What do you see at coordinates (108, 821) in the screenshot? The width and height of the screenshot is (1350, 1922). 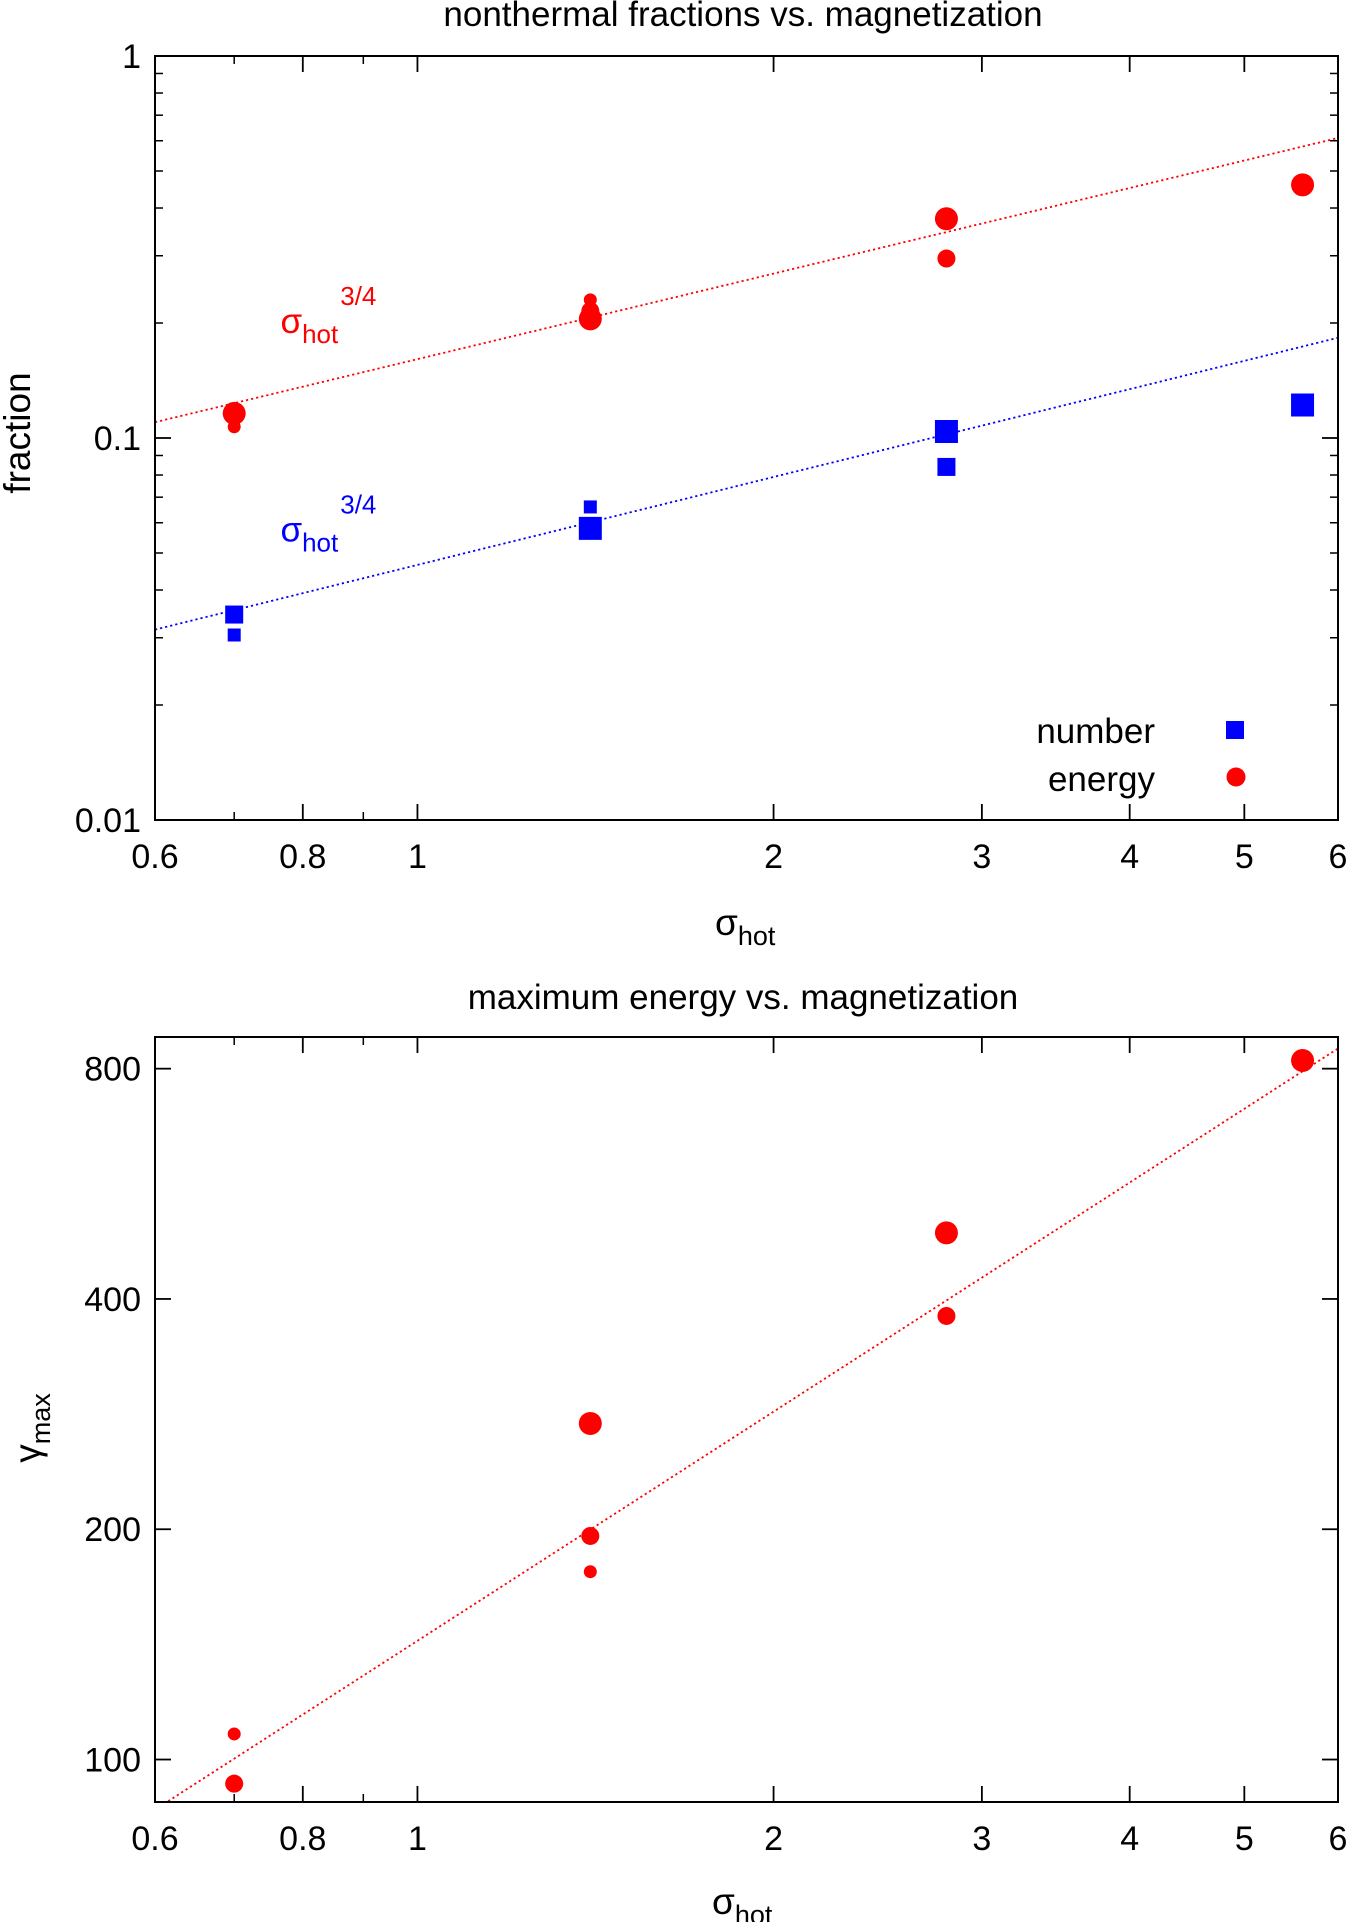 I see `y-tick-label: 0.01` at bounding box center [108, 821].